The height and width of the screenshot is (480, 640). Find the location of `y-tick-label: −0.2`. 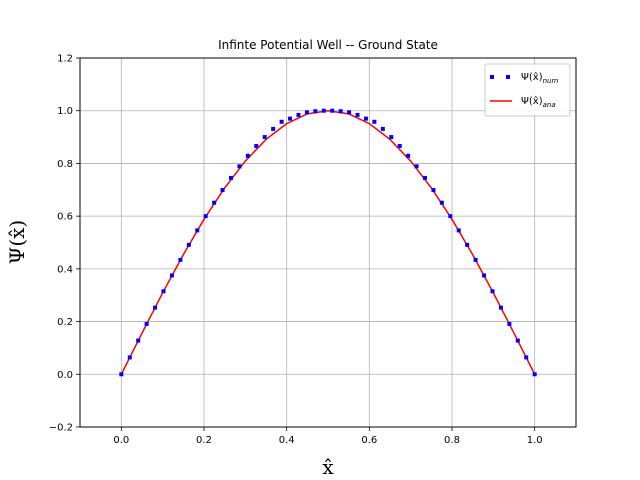

y-tick-label: −0.2 is located at coordinates (61, 428).